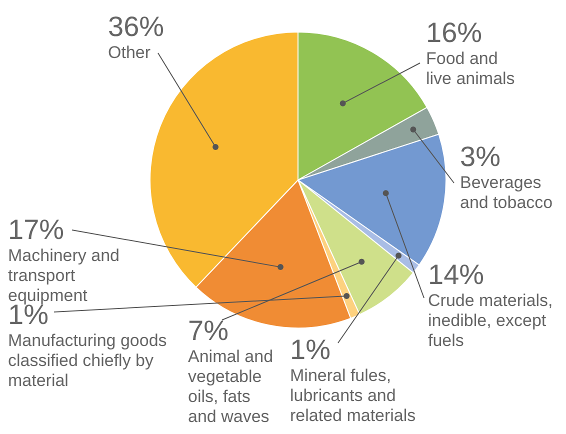  What do you see at coordinates (129, 52) in the screenshot?
I see `slice-label: Other` at bounding box center [129, 52].